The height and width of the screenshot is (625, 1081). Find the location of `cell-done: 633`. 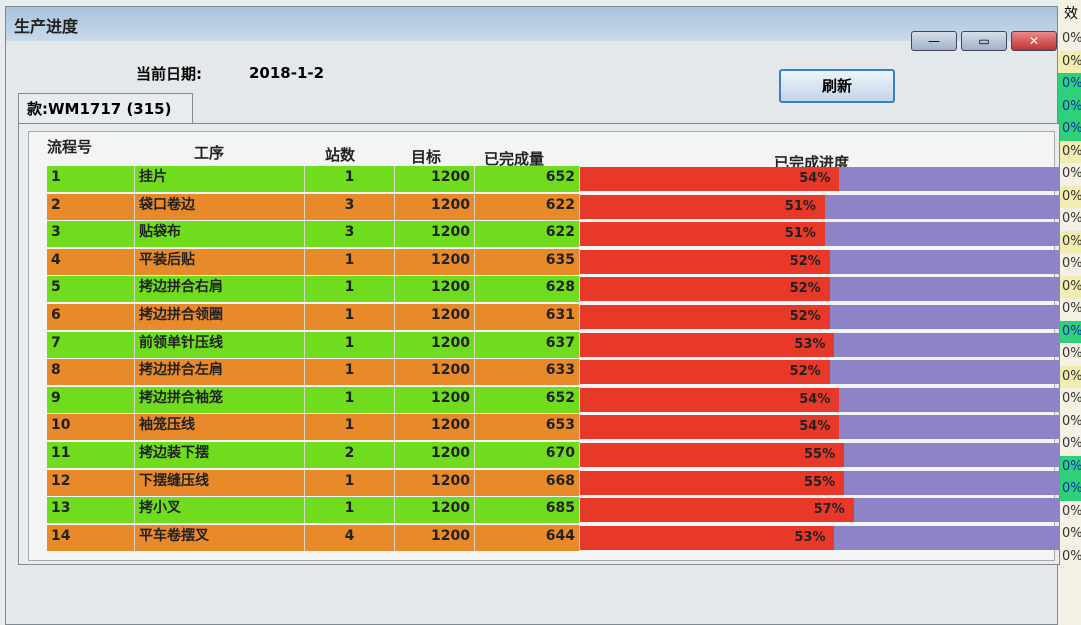

cell-done: 633 is located at coordinates (527, 372).